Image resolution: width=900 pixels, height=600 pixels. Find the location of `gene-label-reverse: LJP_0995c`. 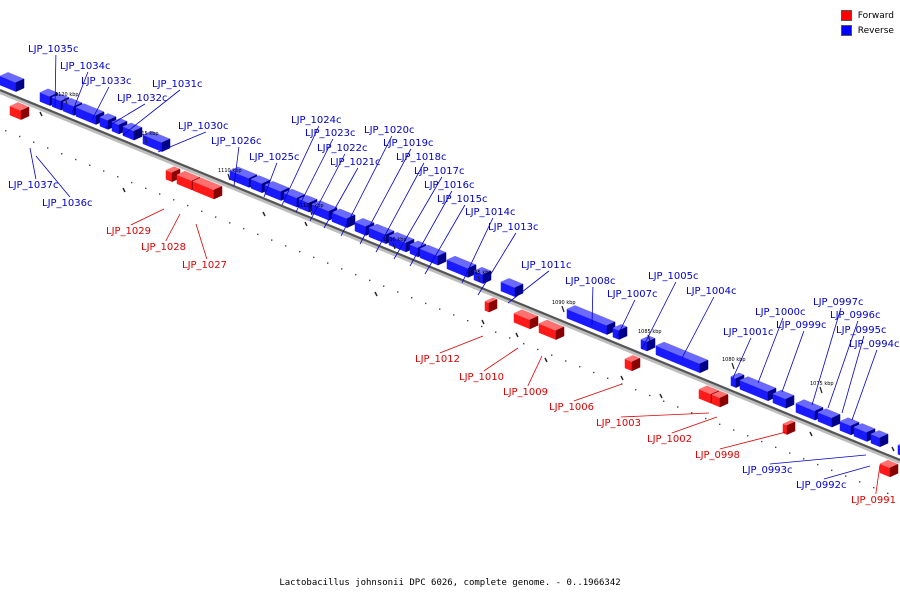

gene-label-reverse: LJP_0995c is located at coordinates (861, 330).